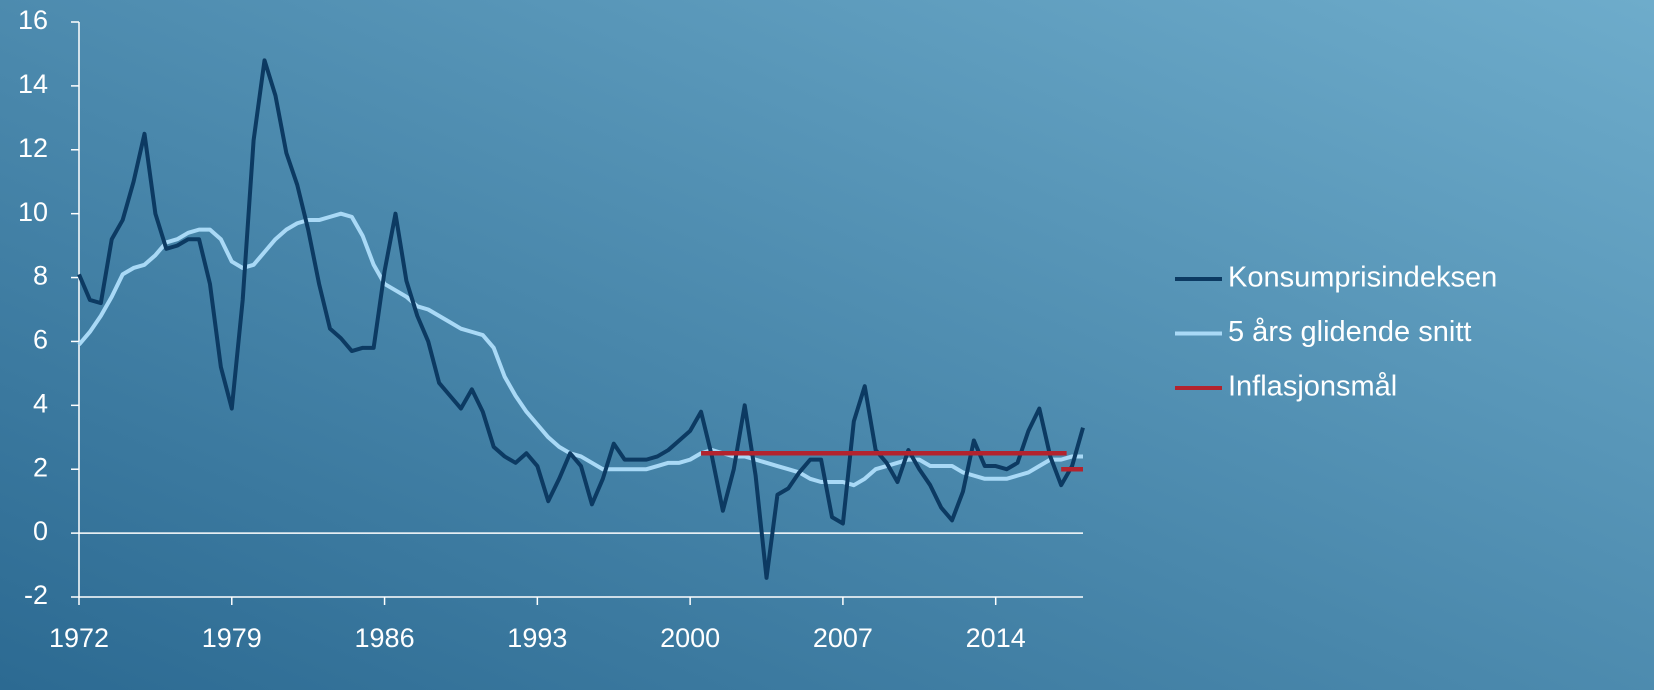 The height and width of the screenshot is (690, 1654). What do you see at coordinates (1312, 387) in the screenshot?
I see `legend-label: Inflasjonsmål` at bounding box center [1312, 387].